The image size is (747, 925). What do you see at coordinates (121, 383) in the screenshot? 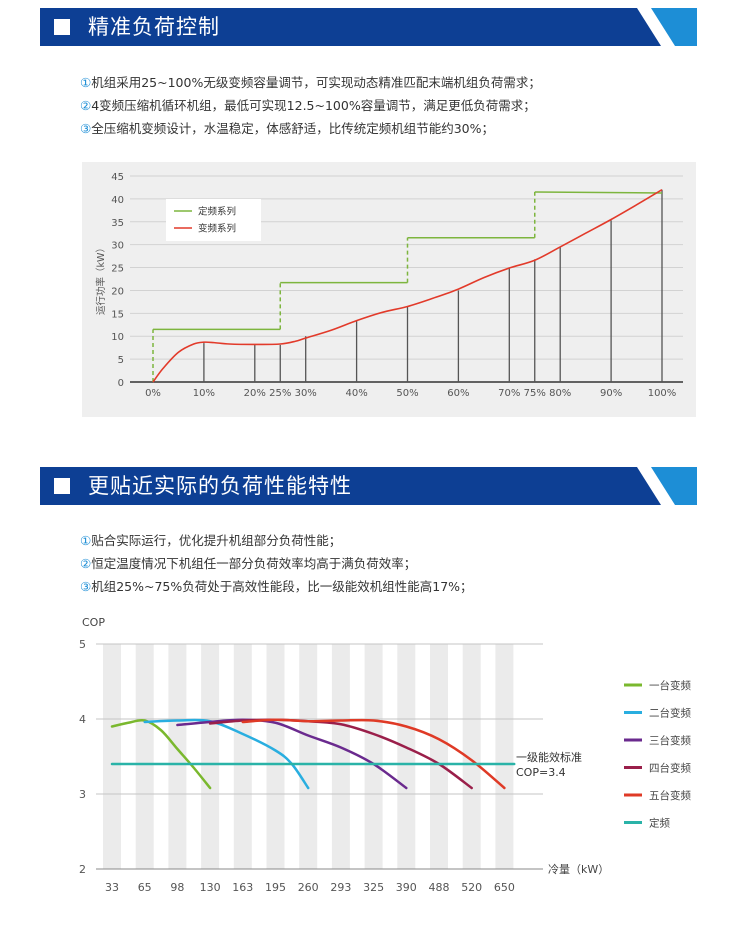
I see `y-tick-label: 0` at bounding box center [121, 383].